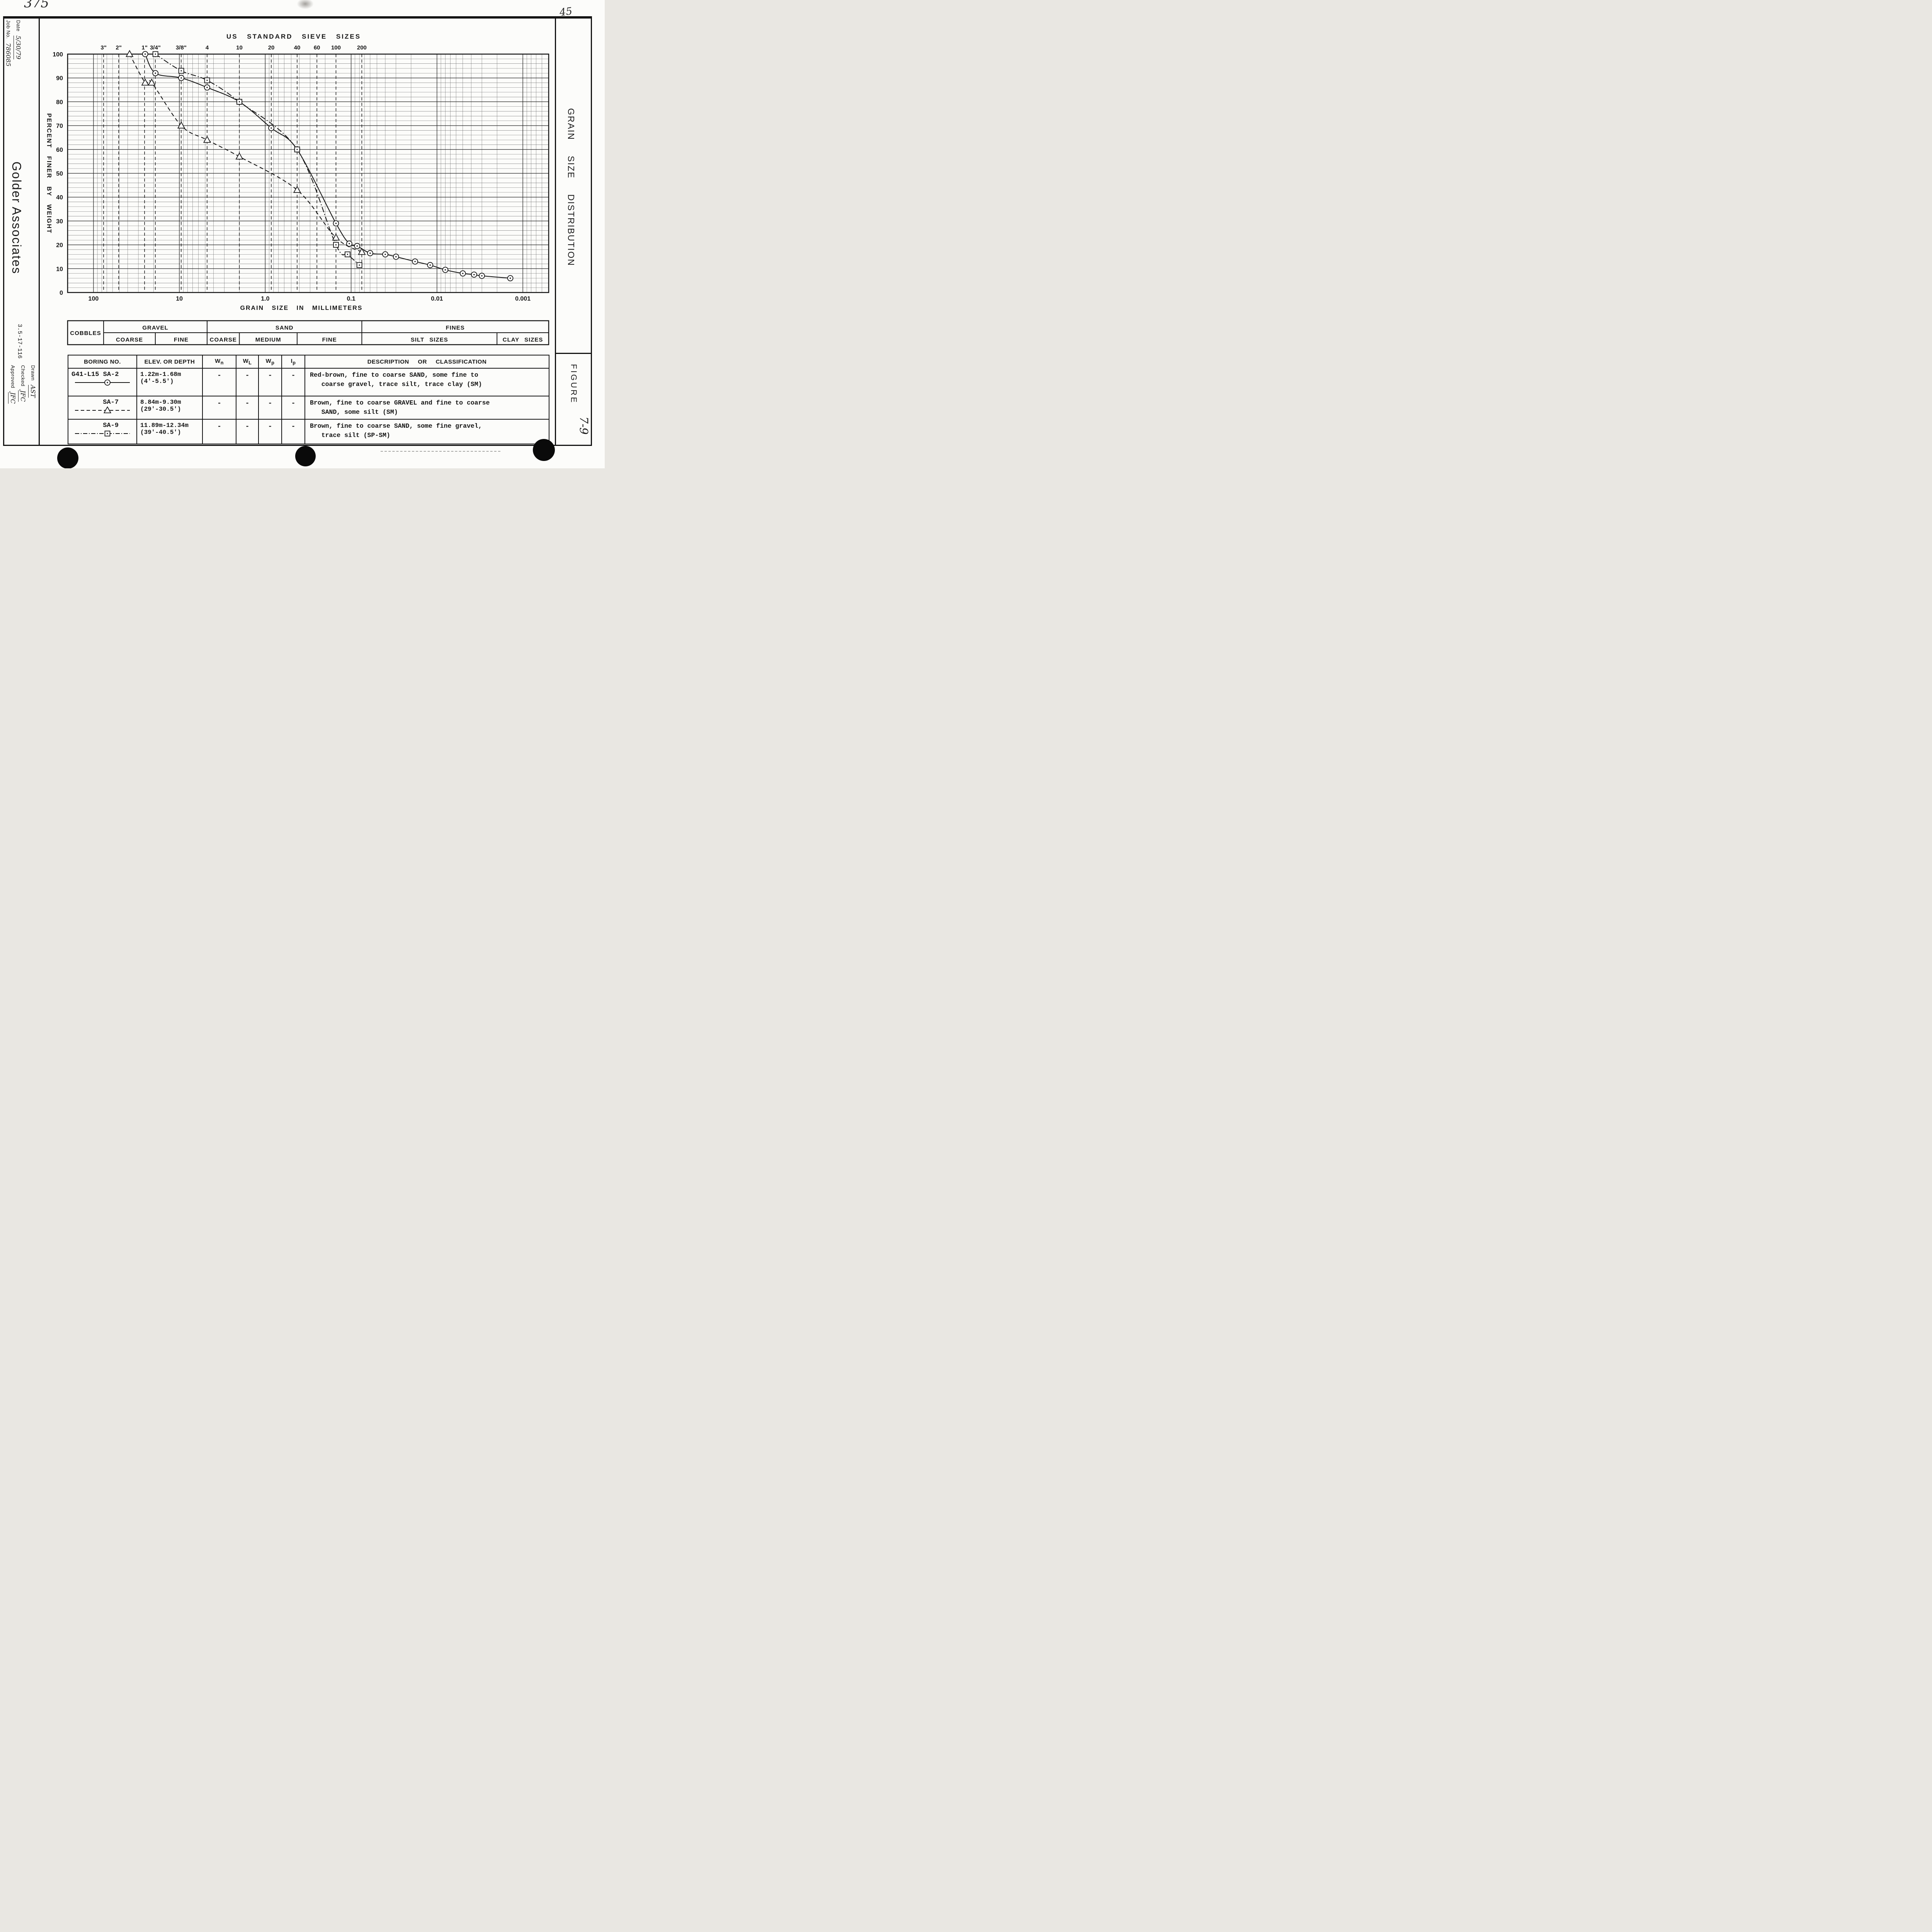 This screenshot has width=1932, height=1932. I want to click on drawn-label: Drawn, so click(33, 373).